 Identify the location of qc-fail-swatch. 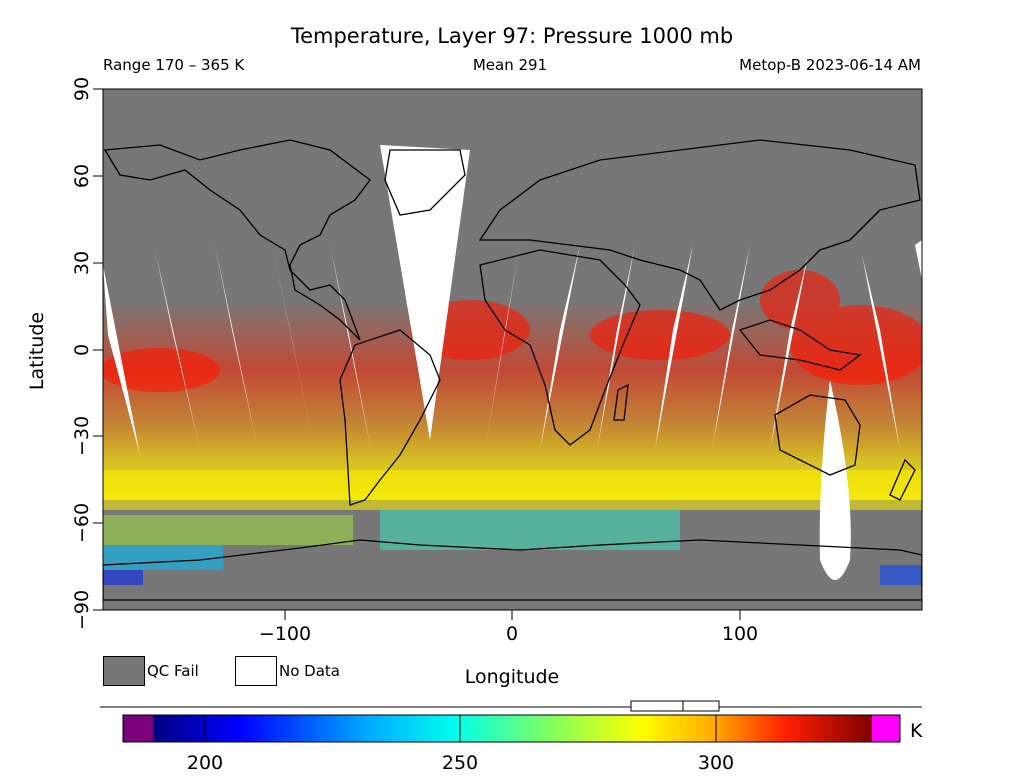
(124, 671).